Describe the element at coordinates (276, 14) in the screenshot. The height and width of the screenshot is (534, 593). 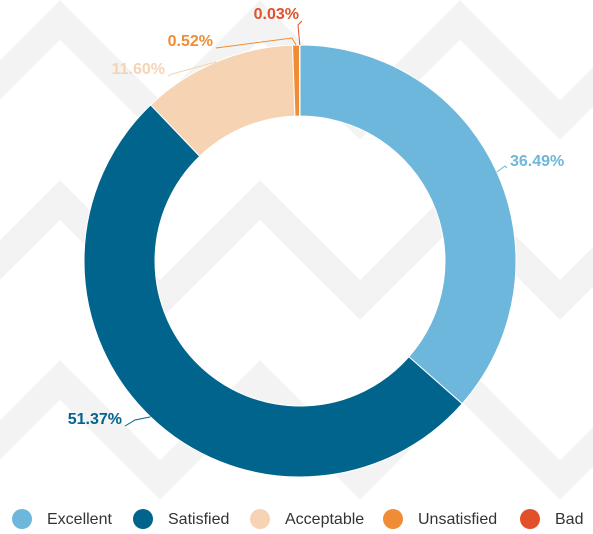
I see `value-label: 0.03%` at that location.